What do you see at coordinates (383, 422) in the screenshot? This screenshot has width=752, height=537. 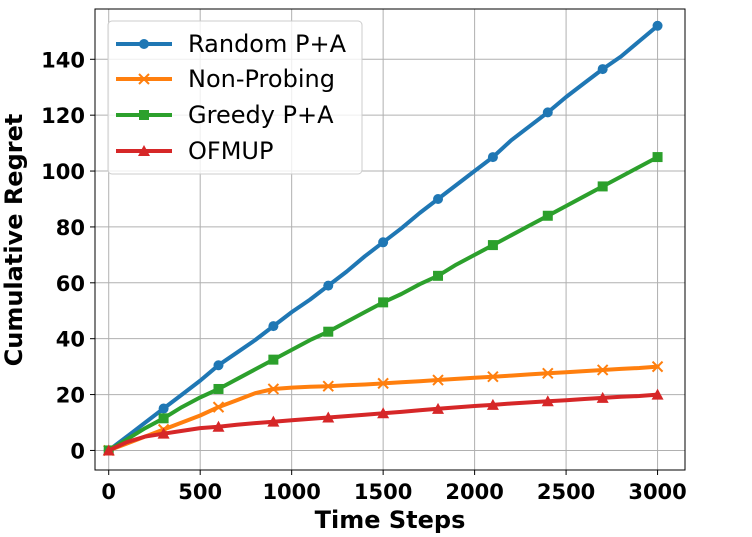 I see `series-ofmup` at bounding box center [383, 422].